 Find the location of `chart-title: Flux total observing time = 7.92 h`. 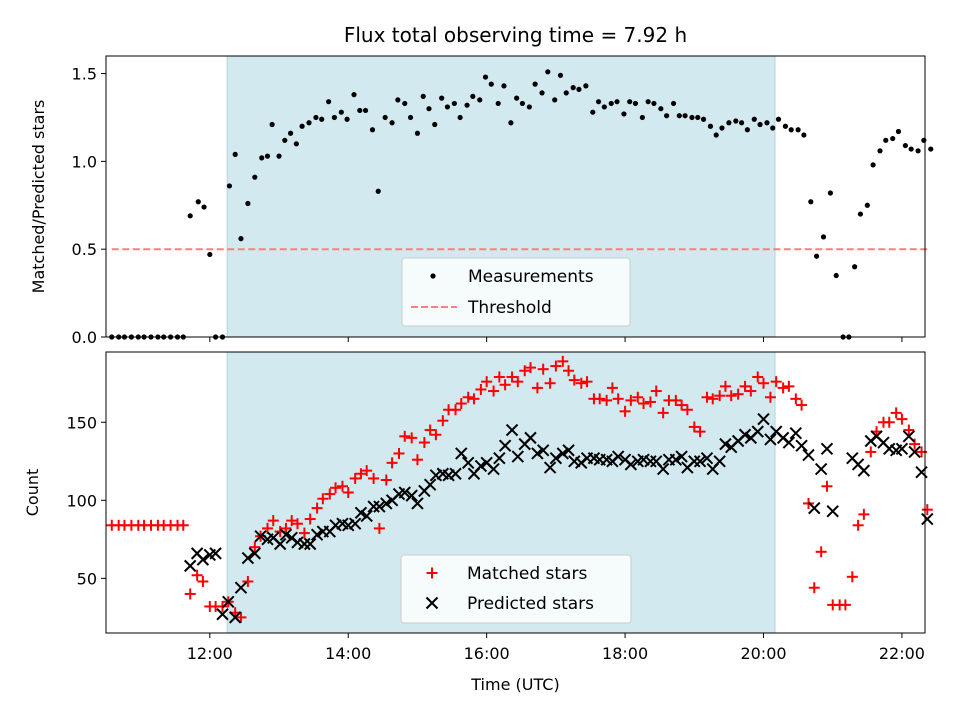

chart-title: Flux total observing time = 7.92 h is located at coordinates (515, 35).